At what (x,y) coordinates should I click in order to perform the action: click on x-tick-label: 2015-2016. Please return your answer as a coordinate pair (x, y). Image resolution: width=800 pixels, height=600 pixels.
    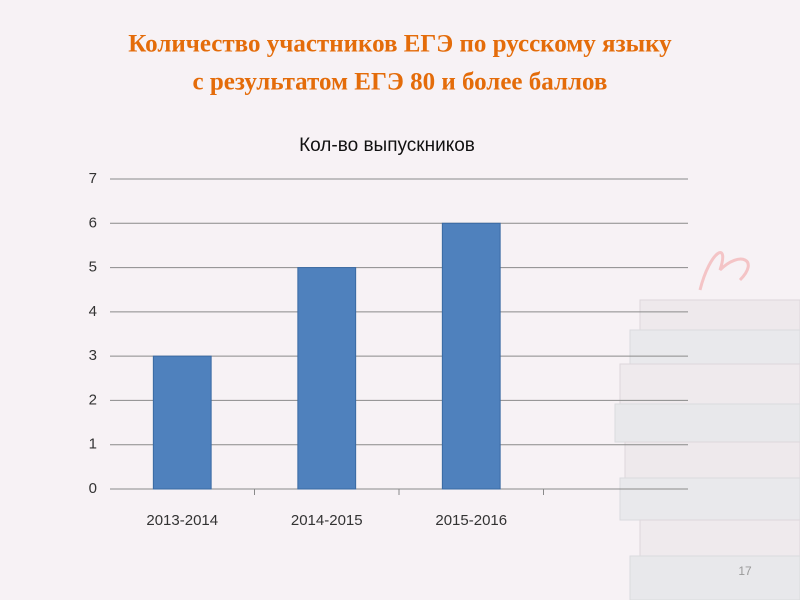
    Looking at the image, I should click on (471, 520).